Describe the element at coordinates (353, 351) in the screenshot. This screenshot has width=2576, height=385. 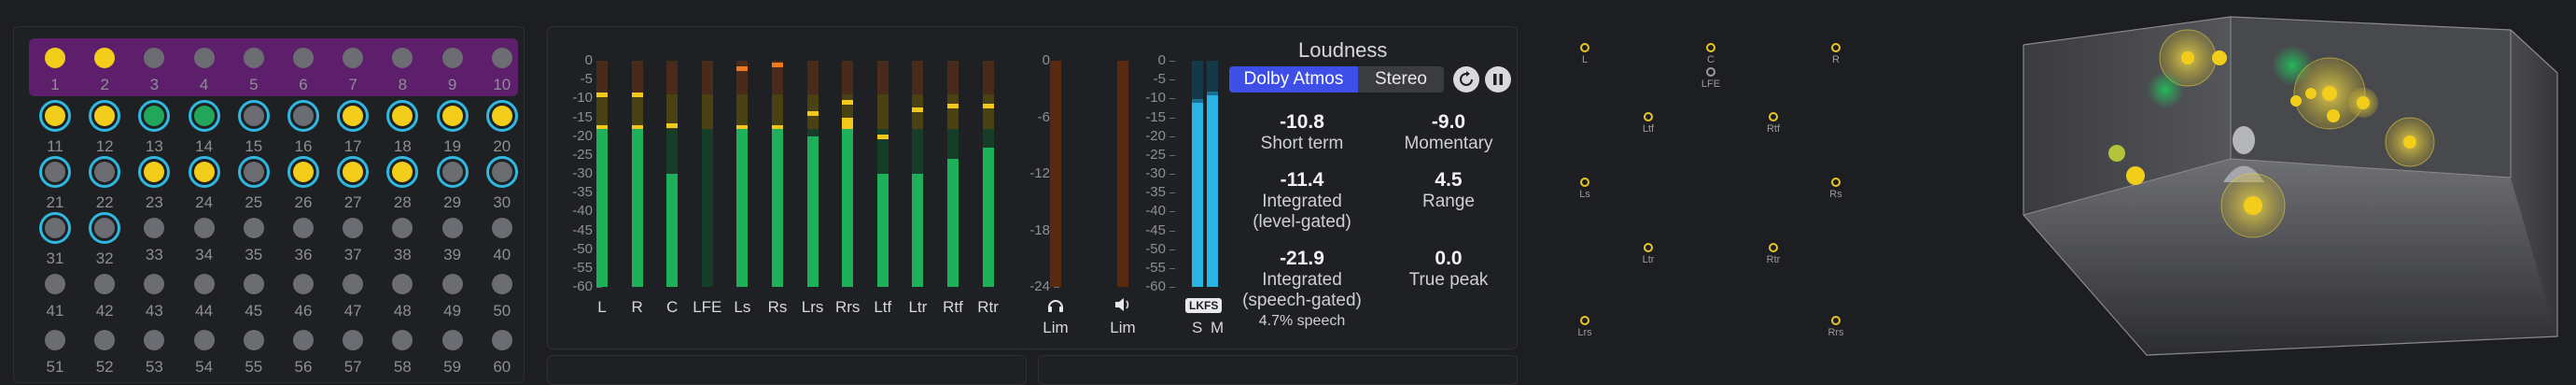
I see `object-57: 57` at that location.